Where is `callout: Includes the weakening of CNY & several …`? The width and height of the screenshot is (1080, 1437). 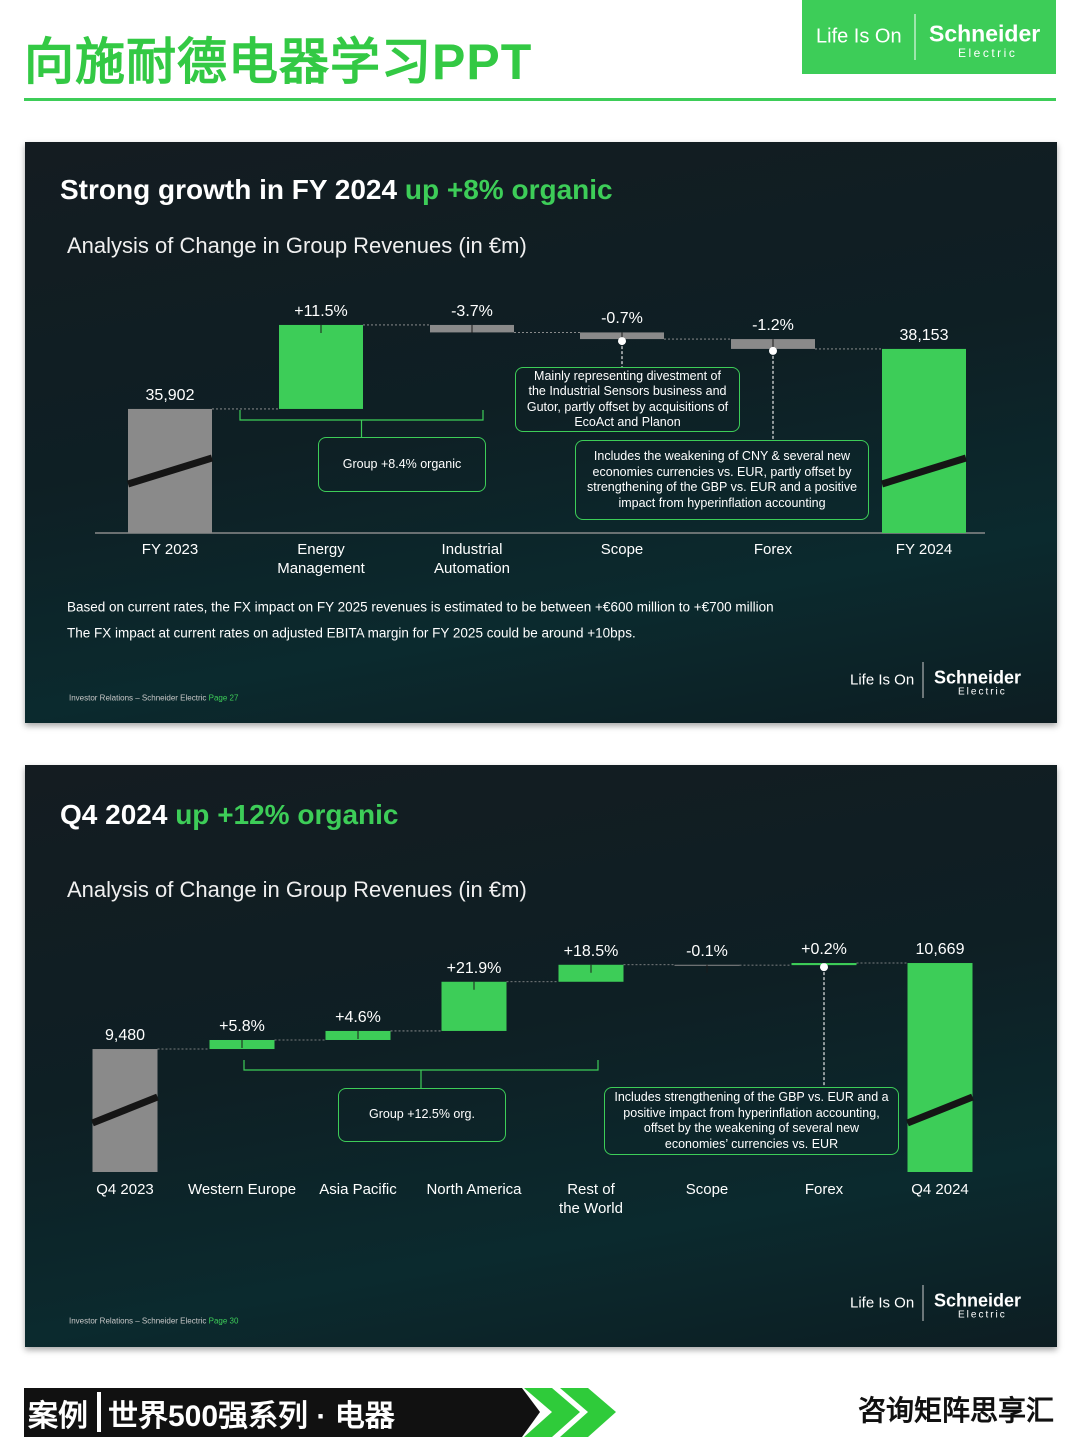 callout: Includes the weakening of CNY & several … is located at coordinates (722, 480).